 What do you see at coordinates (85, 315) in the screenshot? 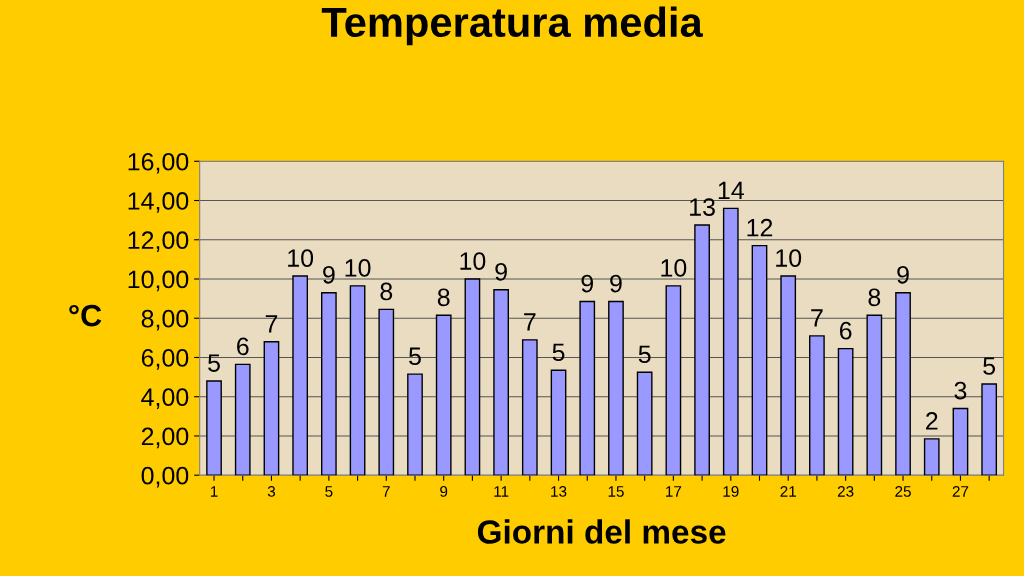
I see `y-axis-title: °C` at bounding box center [85, 315].